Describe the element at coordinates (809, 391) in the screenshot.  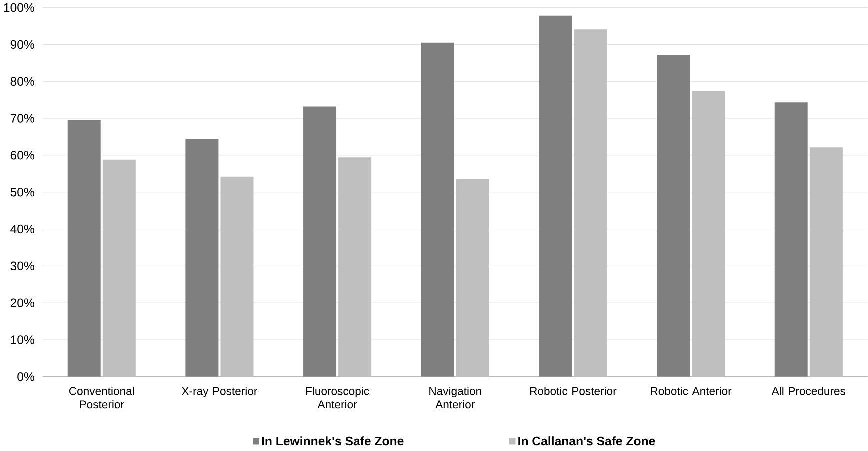
I see `x-tick-label: All Procedures` at that location.